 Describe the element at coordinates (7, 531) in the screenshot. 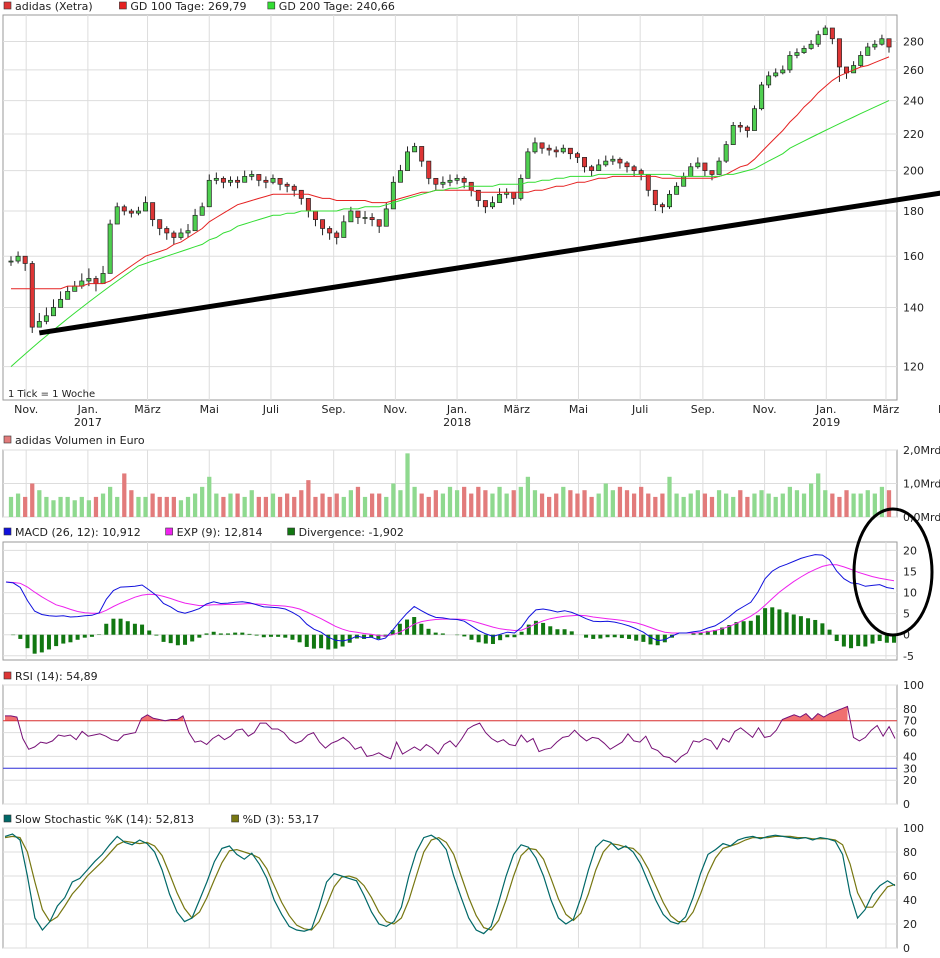

I see `legend-swatch-macd` at that location.